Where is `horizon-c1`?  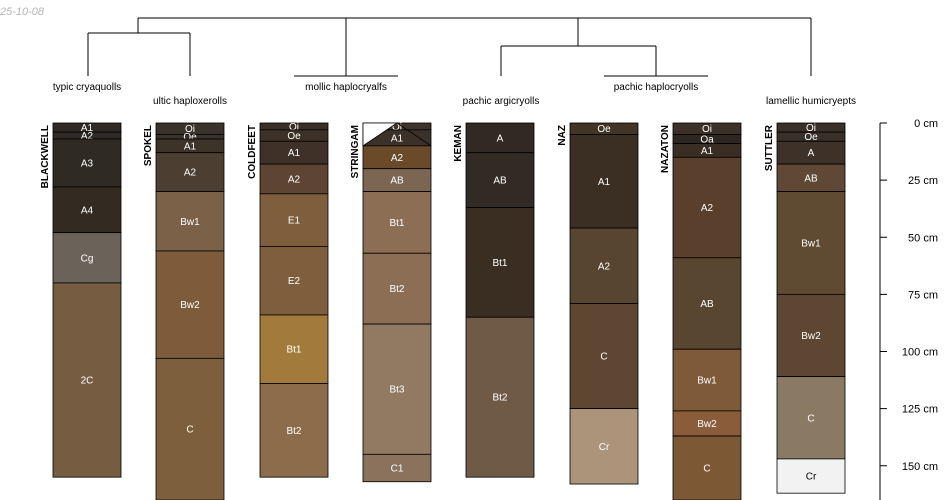 horizon-c1 is located at coordinates (397, 468).